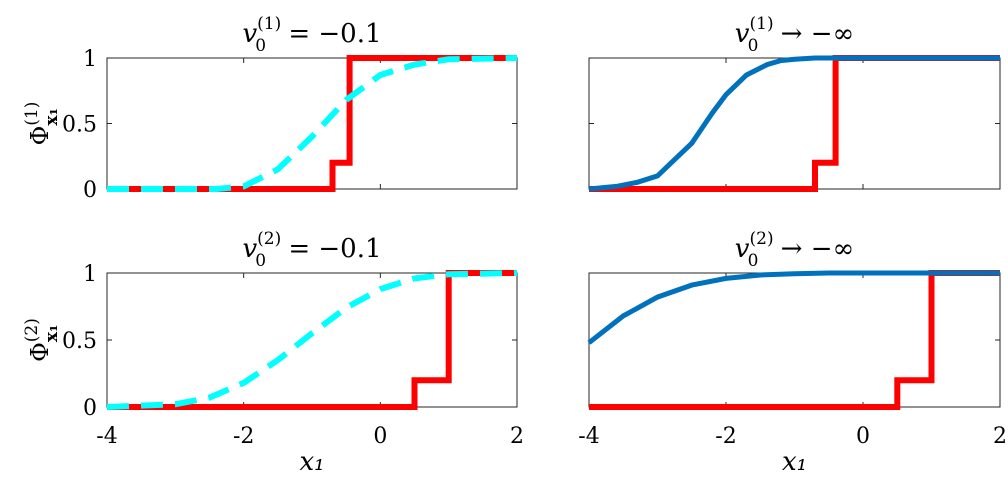 This screenshot has width=1008, height=500. What do you see at coordinates (794, 250) in the screenshot?
I see `chart-title: v(2) 0 → −∞` at bounding box center [794, 250].